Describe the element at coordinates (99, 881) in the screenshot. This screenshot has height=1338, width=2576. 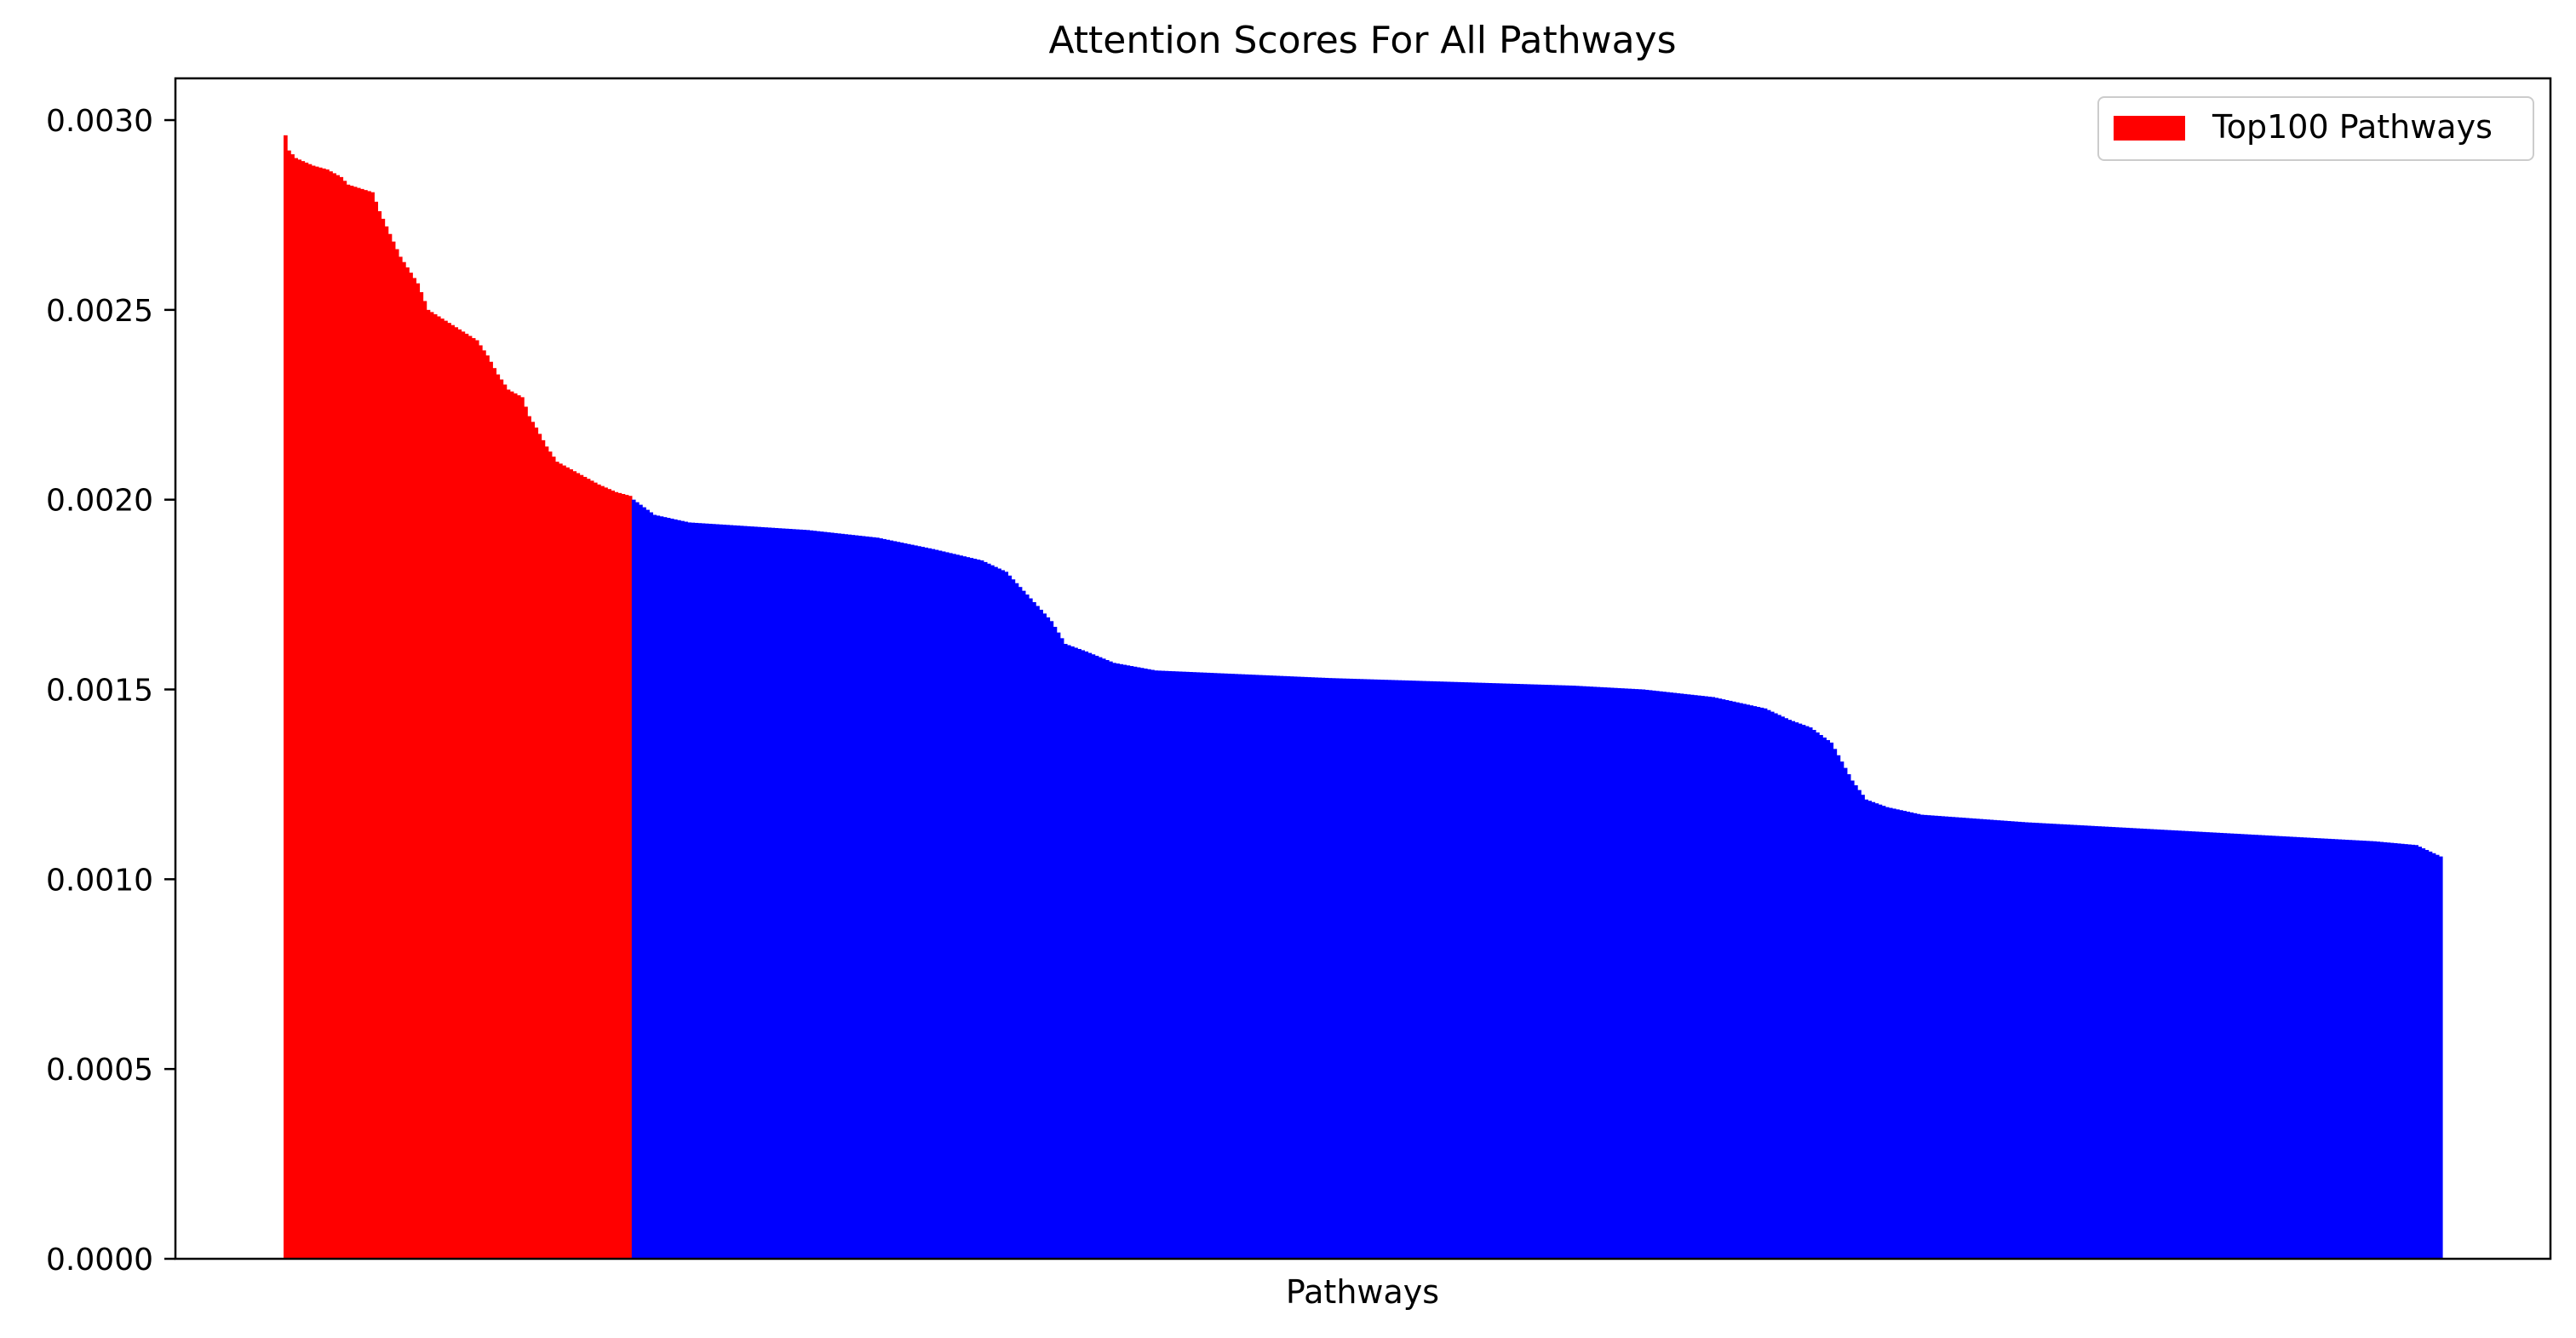
I see `y-tick-label: 0.0010` at that location.